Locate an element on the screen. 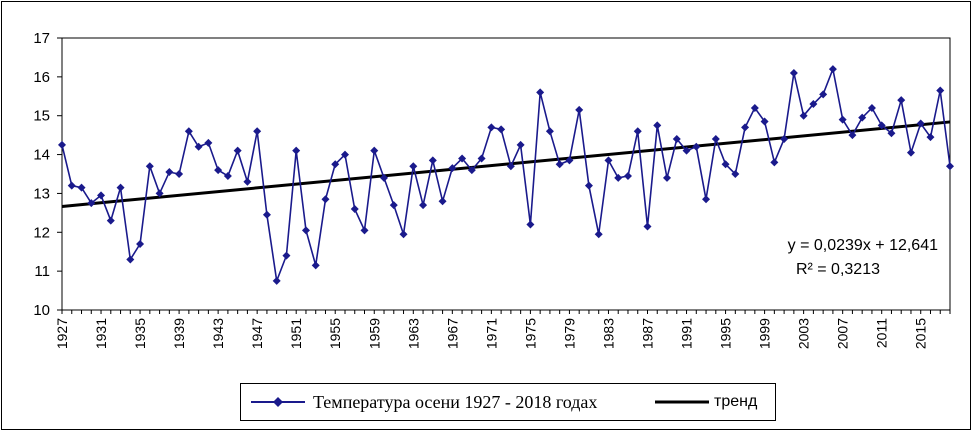 The width and height of the screenshot is (974, 433). y-tick-label: 12 is located at coordinates (41, 232).